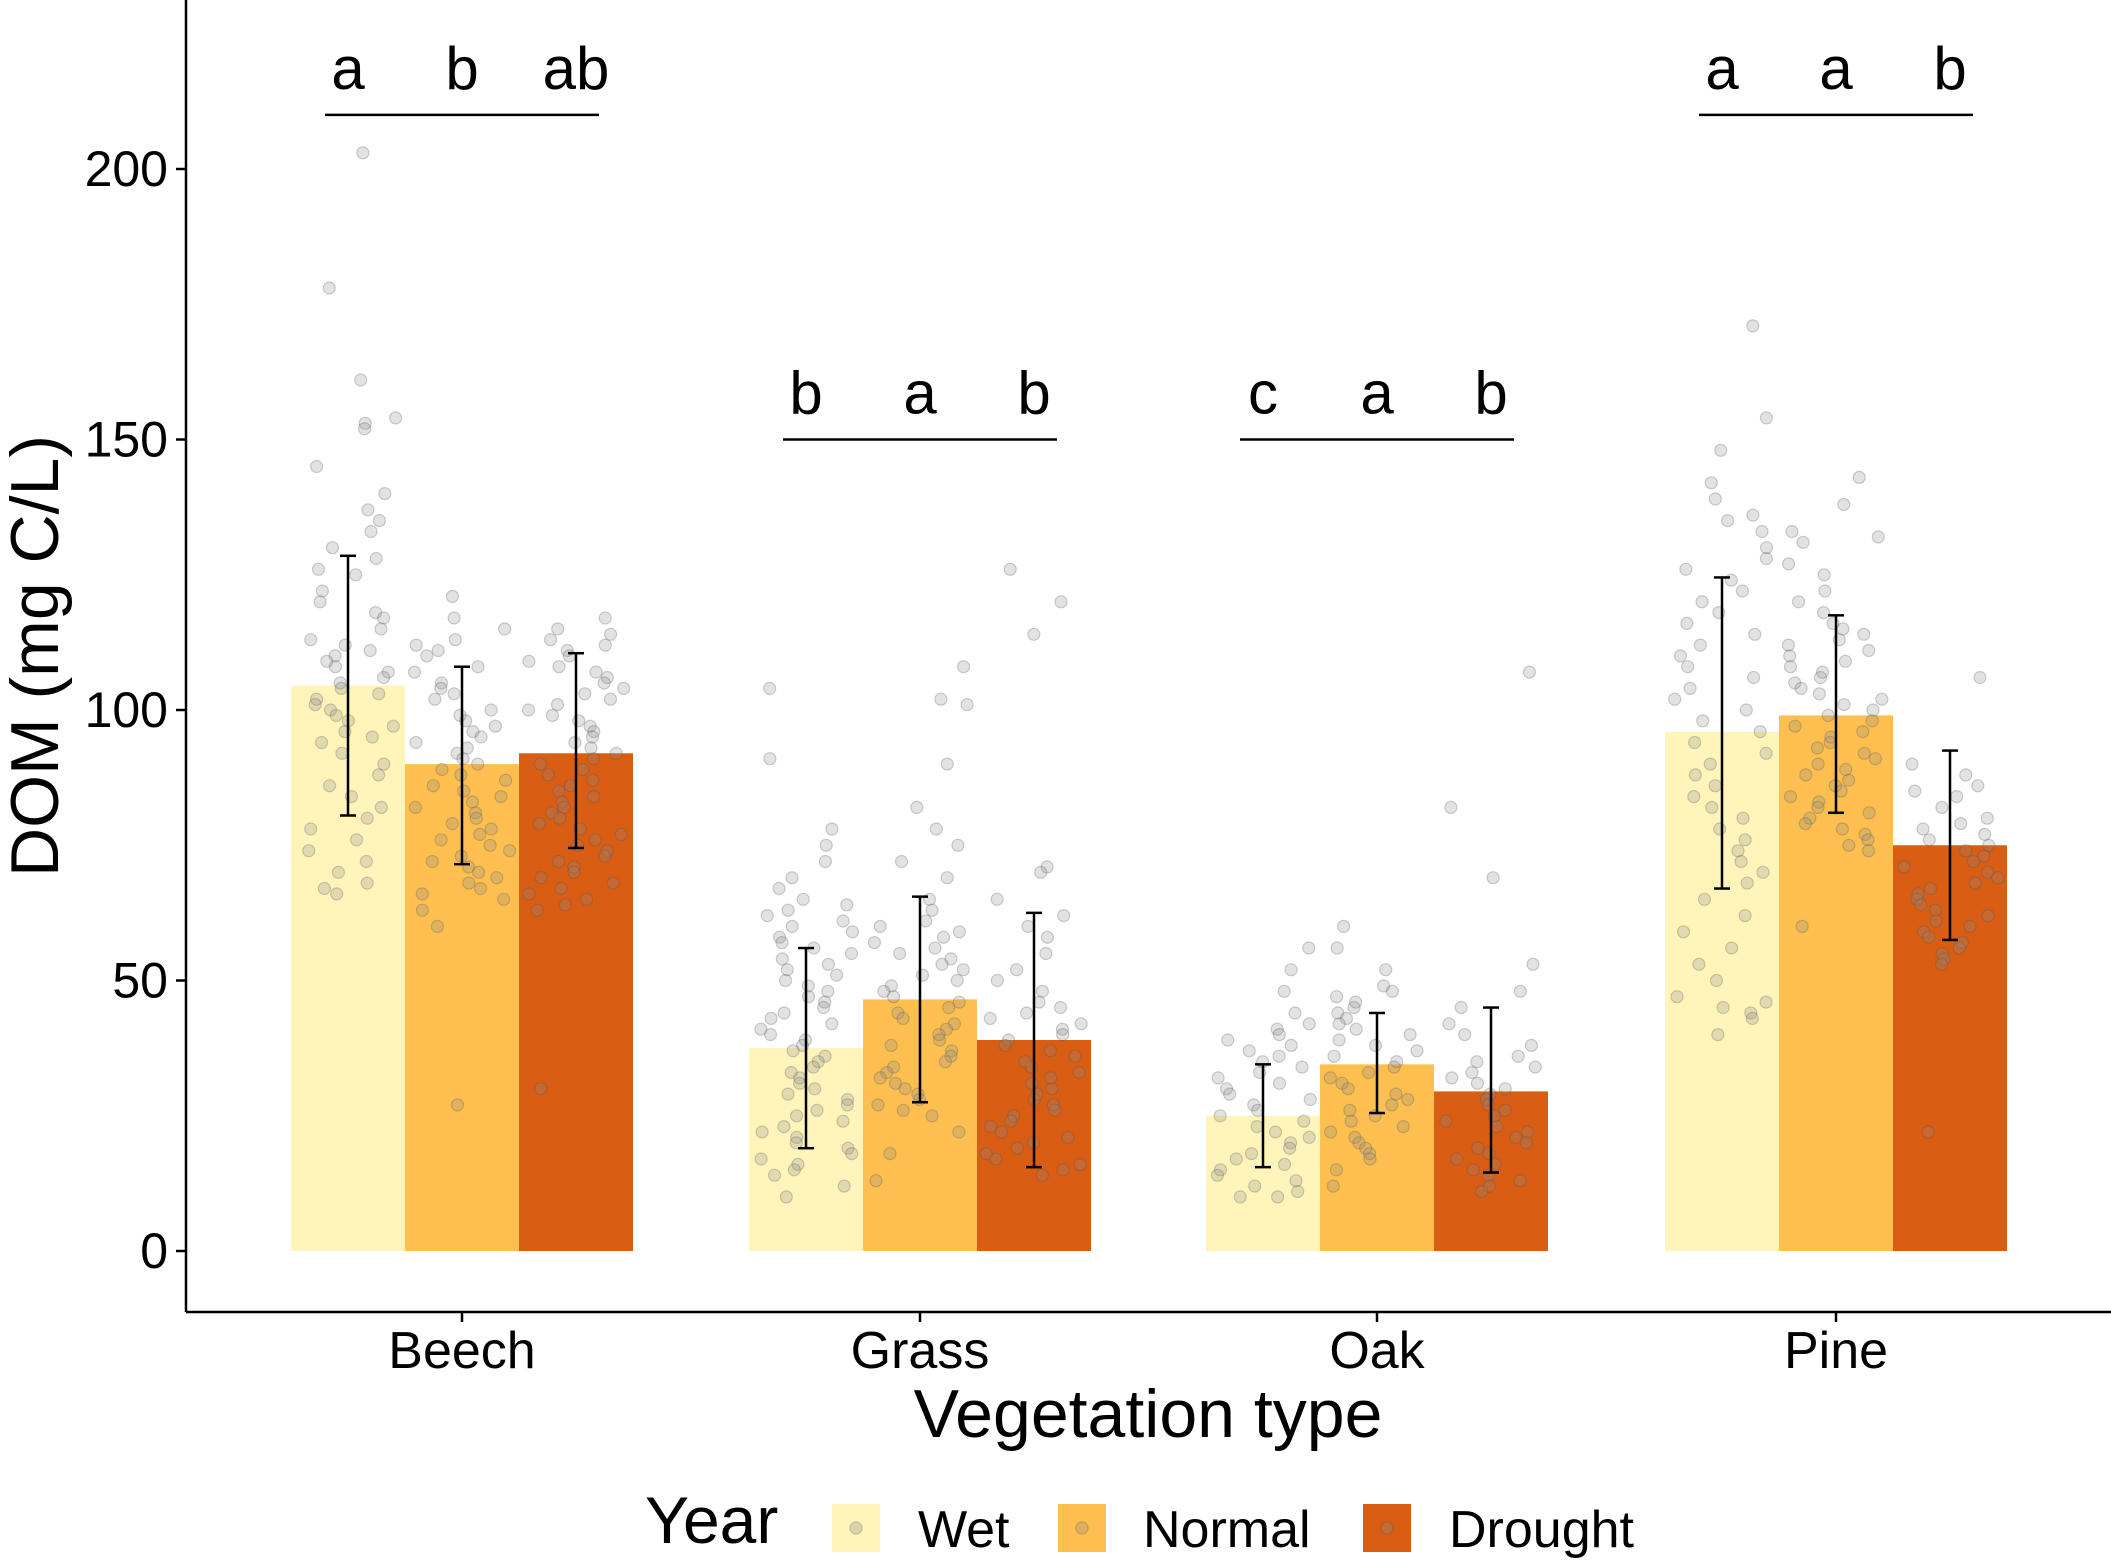 This screenshot has height=1567, width=2111. What do you see at coordinates (1722, 68) in the screenshot?
I see `significance-letter-pine-wet: a` at bounding box center [1722, 68].